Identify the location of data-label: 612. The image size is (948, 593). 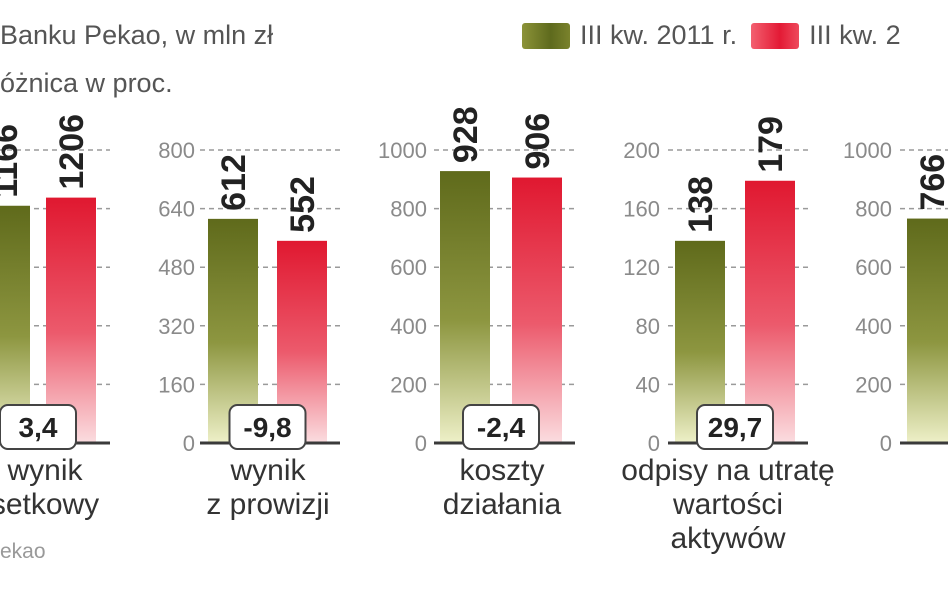
(234, 182).